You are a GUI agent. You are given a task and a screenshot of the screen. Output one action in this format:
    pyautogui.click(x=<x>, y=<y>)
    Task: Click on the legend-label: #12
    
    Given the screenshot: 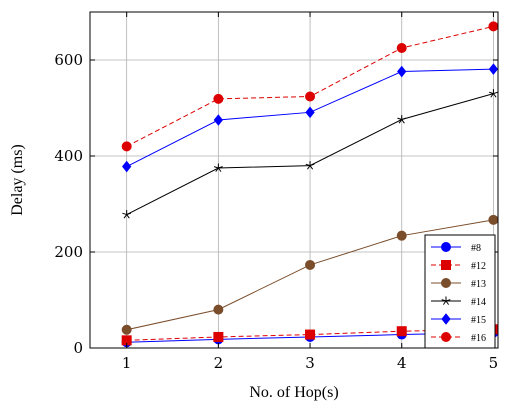 What is the action you would take?
    pyautogui.click(x=478, y=266)
    